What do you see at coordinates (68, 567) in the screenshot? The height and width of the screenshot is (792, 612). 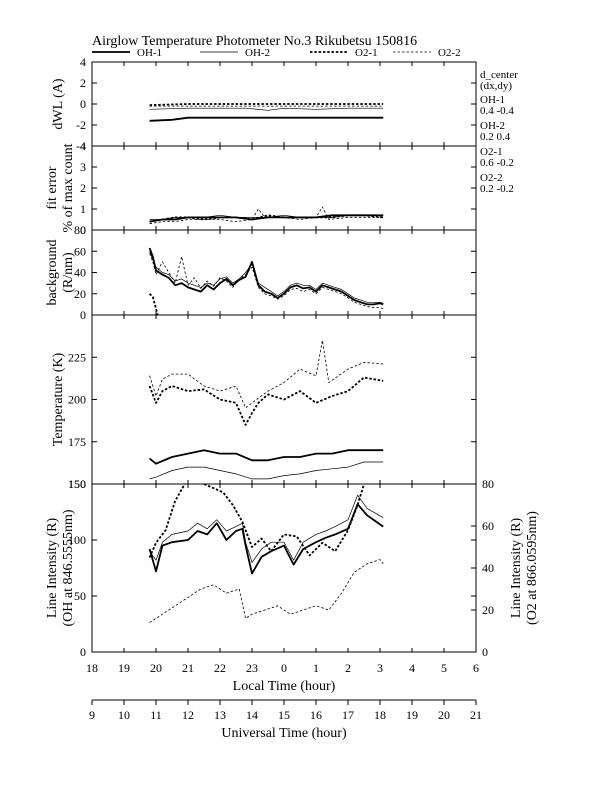 I see `y-axis-label-2: (OH at 846.5555nm)` at bounding box center [68, 567].